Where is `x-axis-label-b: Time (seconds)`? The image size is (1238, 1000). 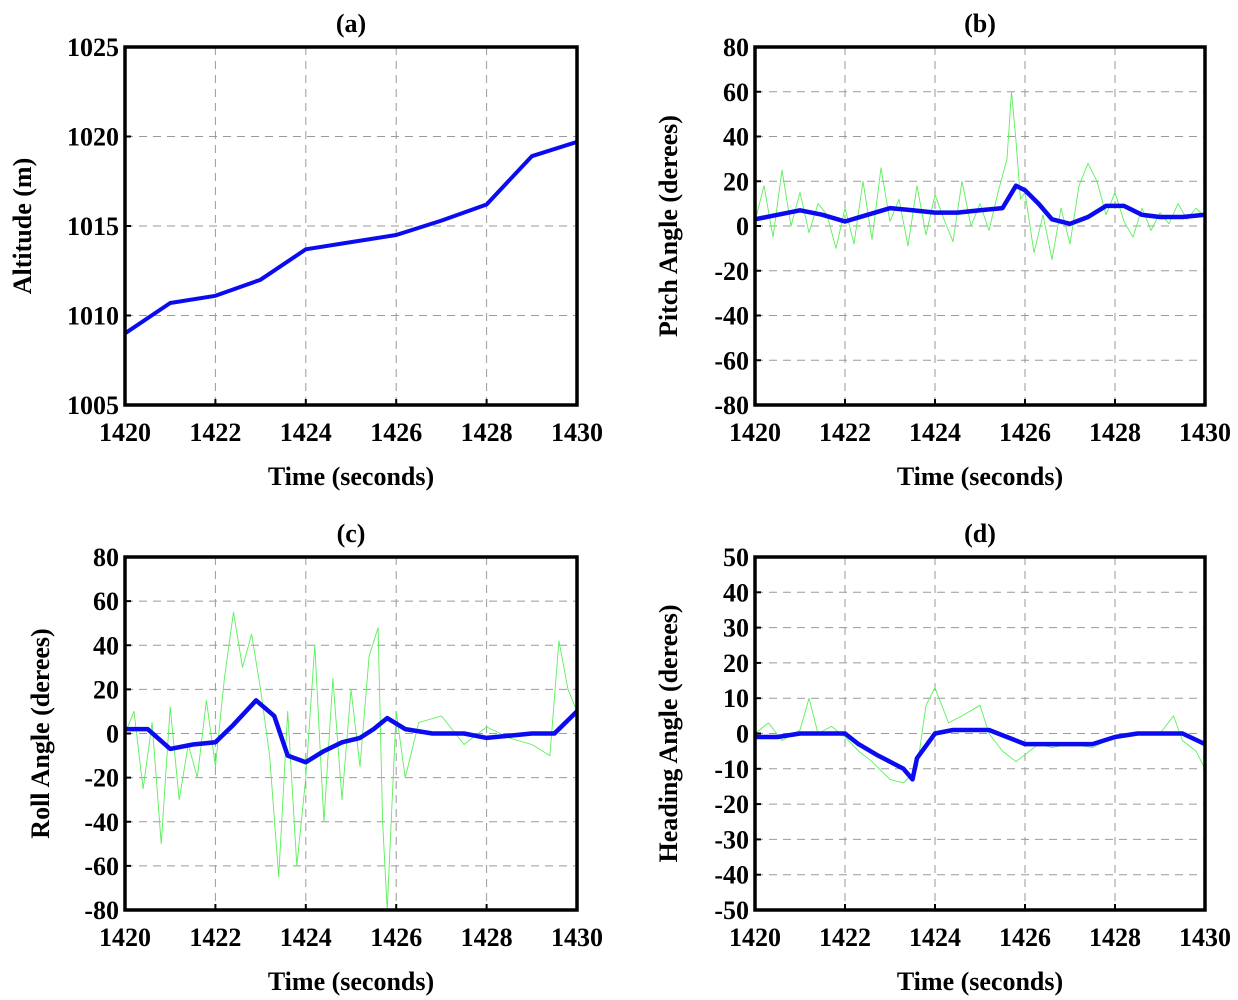 x-axis-label-b: Time (seconds) is located at coordinates (980, 476).